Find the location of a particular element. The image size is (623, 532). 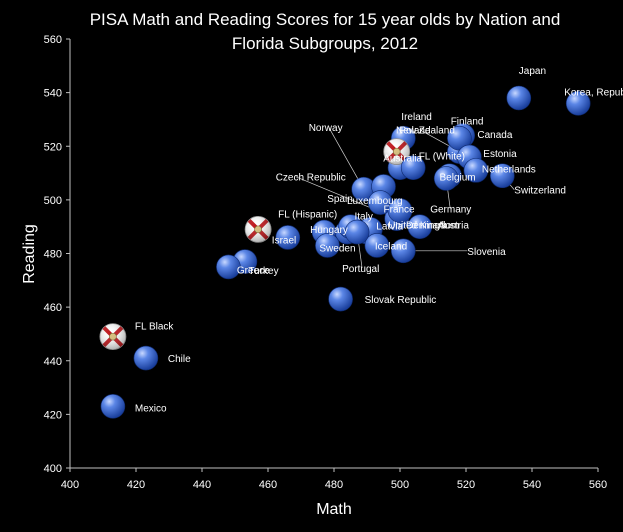

point-label: Slovak Republic is located at coordinates (401, 300).